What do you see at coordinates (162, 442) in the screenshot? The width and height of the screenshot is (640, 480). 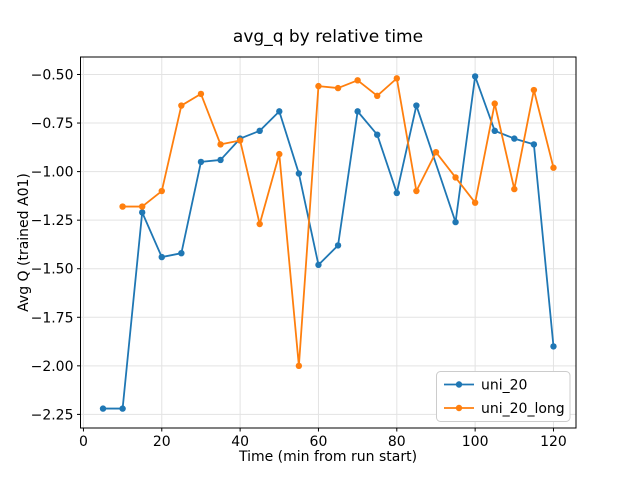 I see `x-tick-label: 20` at bounding box center [162, 442].